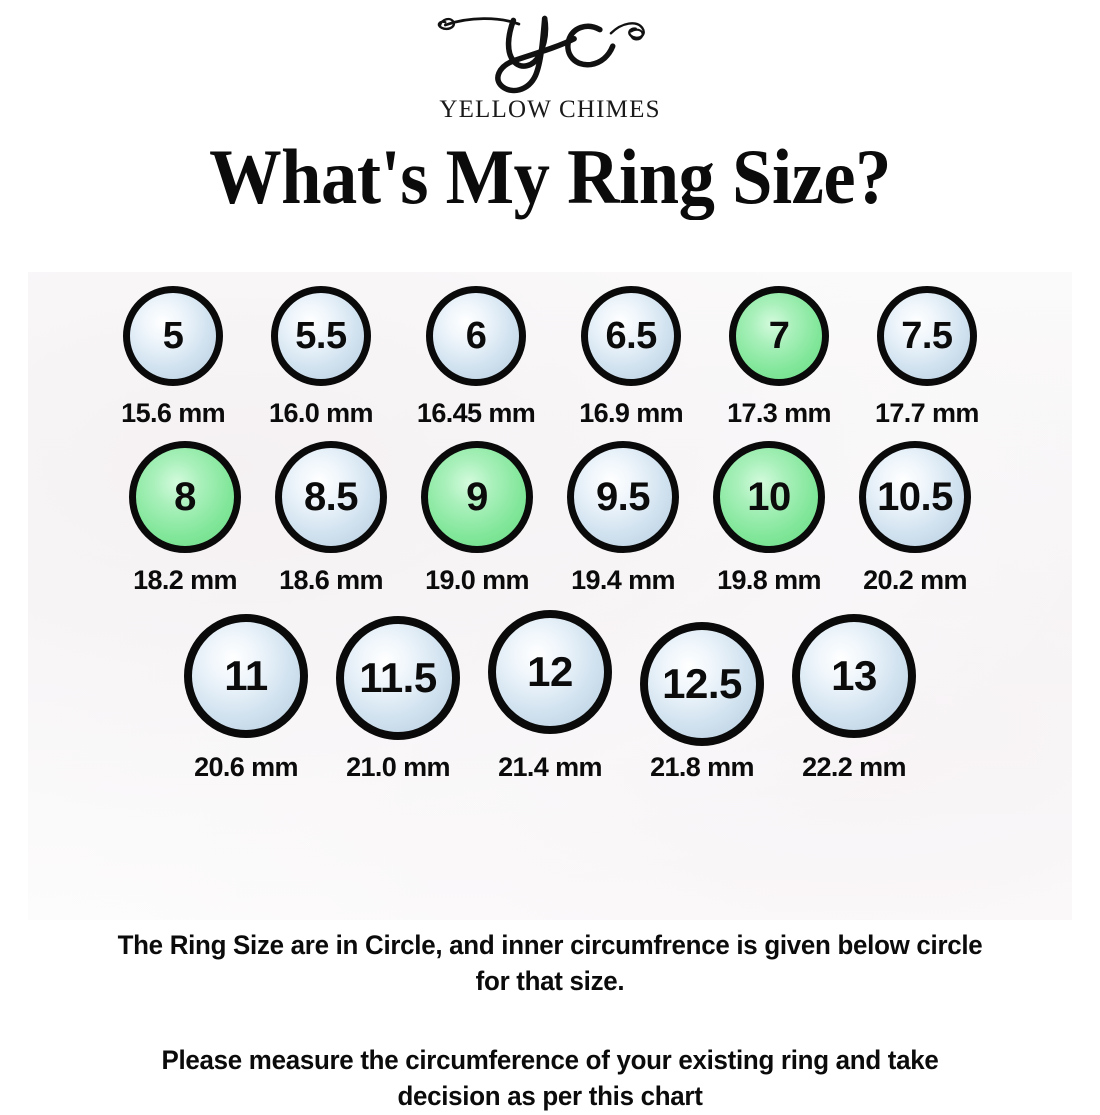  I want to click on ring-circle-12: 12, so click(550, 672).